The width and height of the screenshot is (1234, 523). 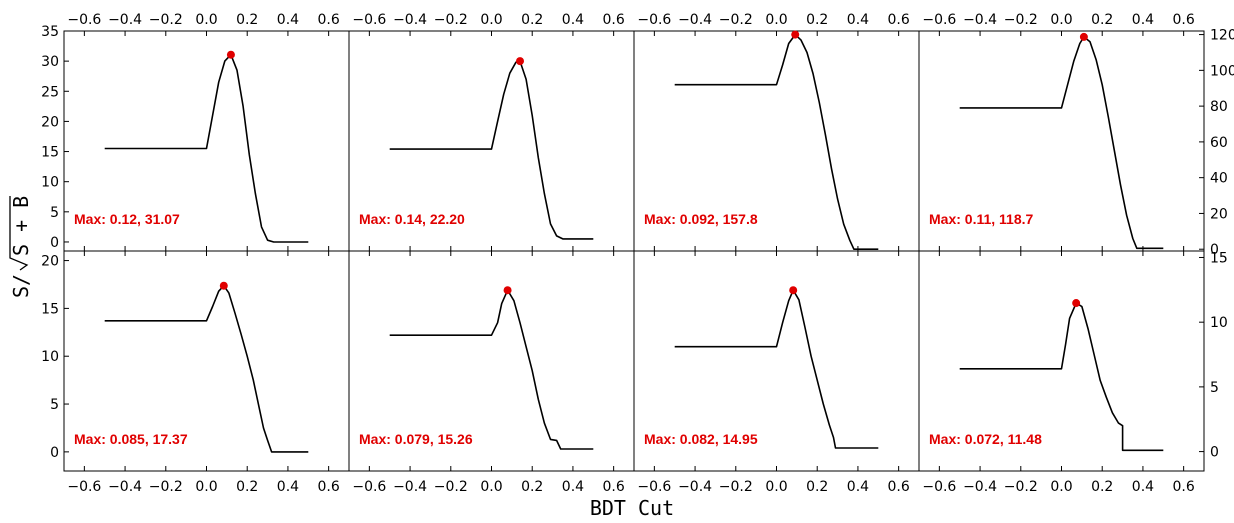 I want to click on max-annotation: Max: 0.14, 22.20, so click(x=412, y=219).